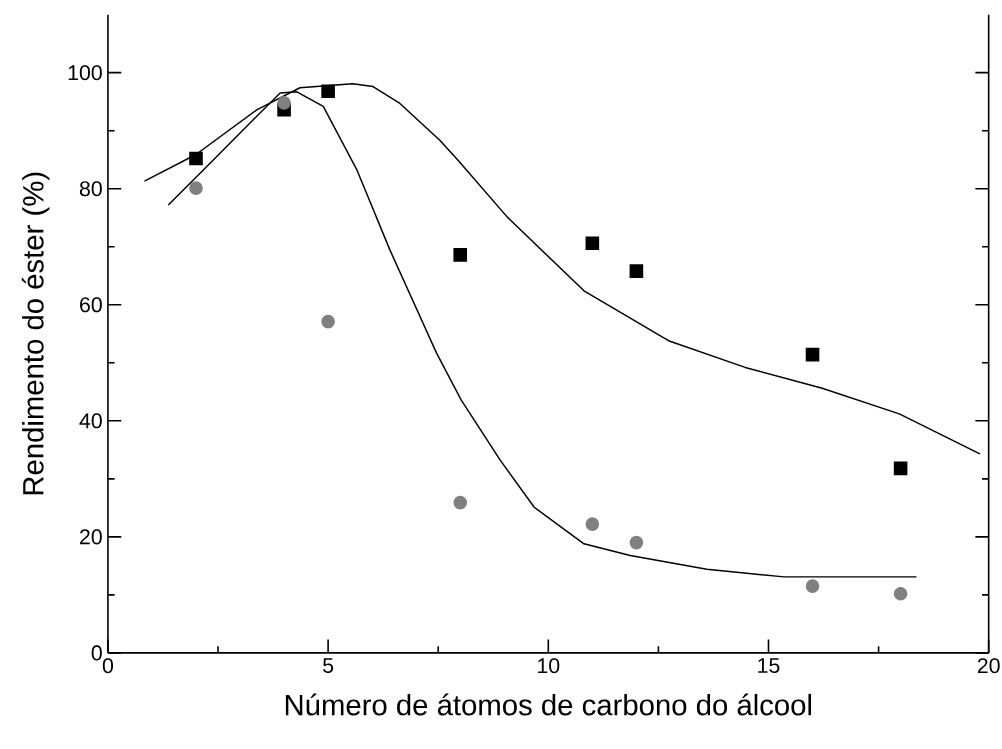 Image resolution: width=1002 pixels, height=749 pixels. I want to click on x-axis-title: Número de átomos de carbono do álcool, so click(548, 704).